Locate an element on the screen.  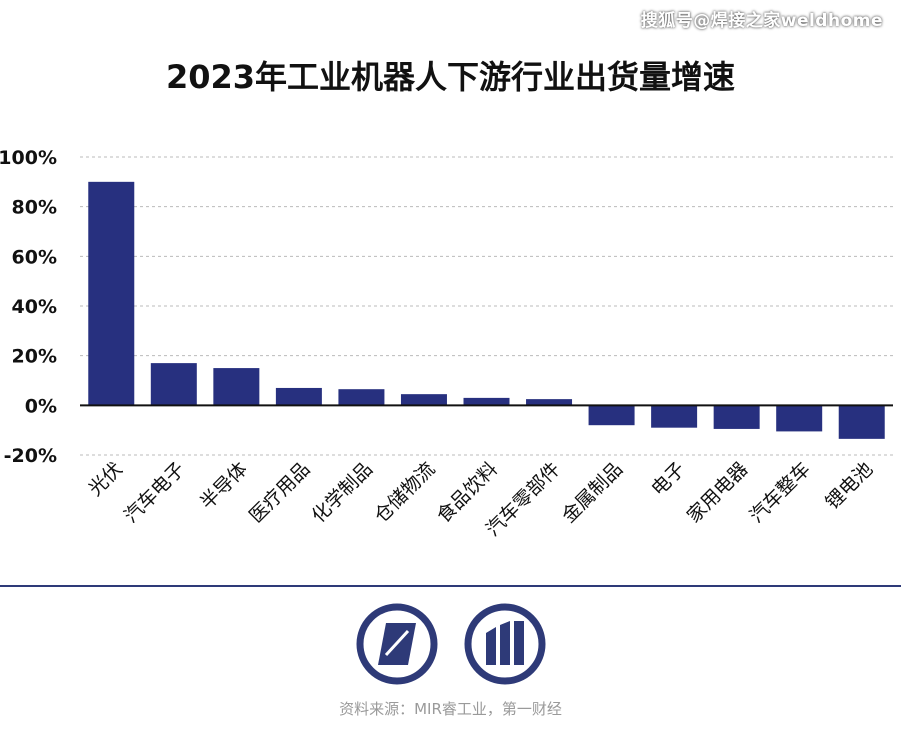
x-tick-label: 电子 is located at coordinates (668, 479).